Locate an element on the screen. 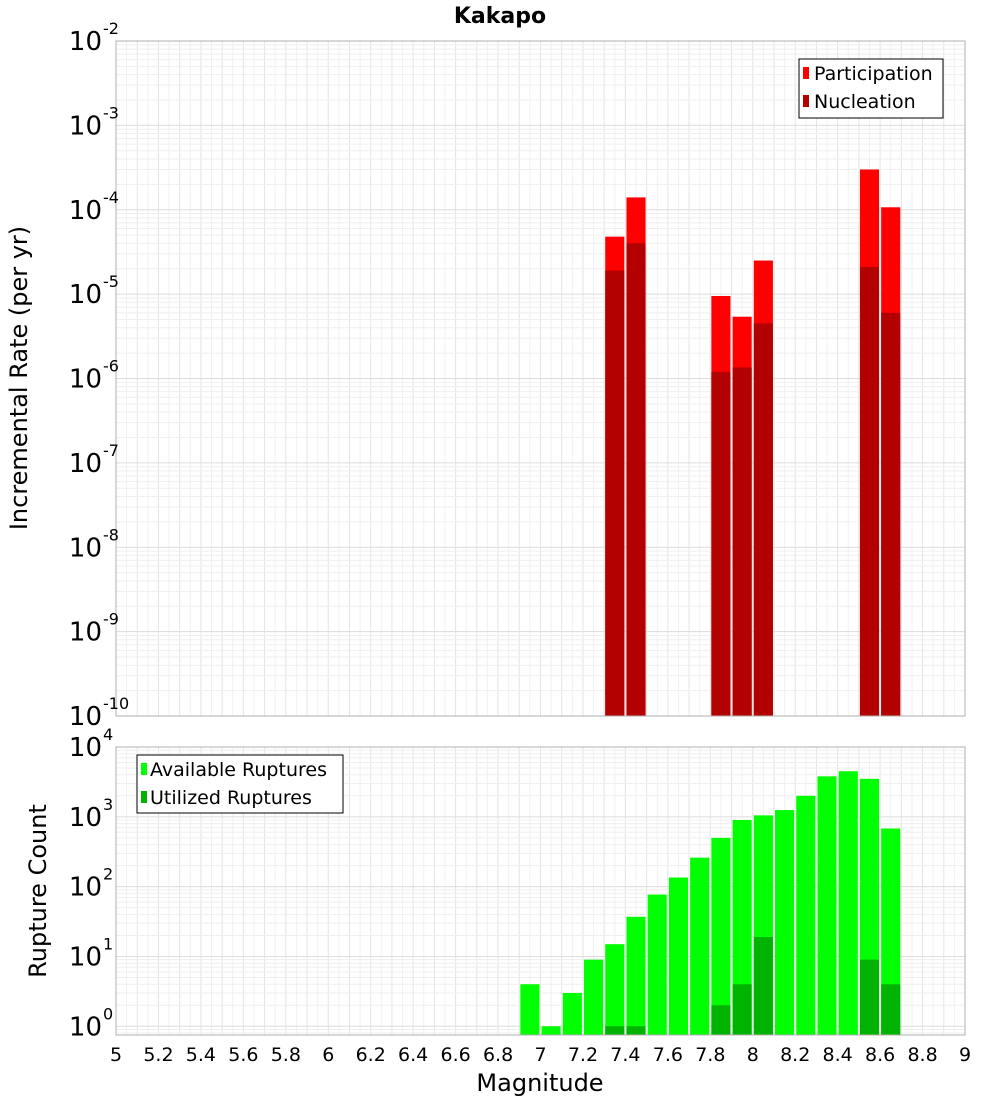  rate-y-tick-exponent: -7 is located at coordinates (111, 450).